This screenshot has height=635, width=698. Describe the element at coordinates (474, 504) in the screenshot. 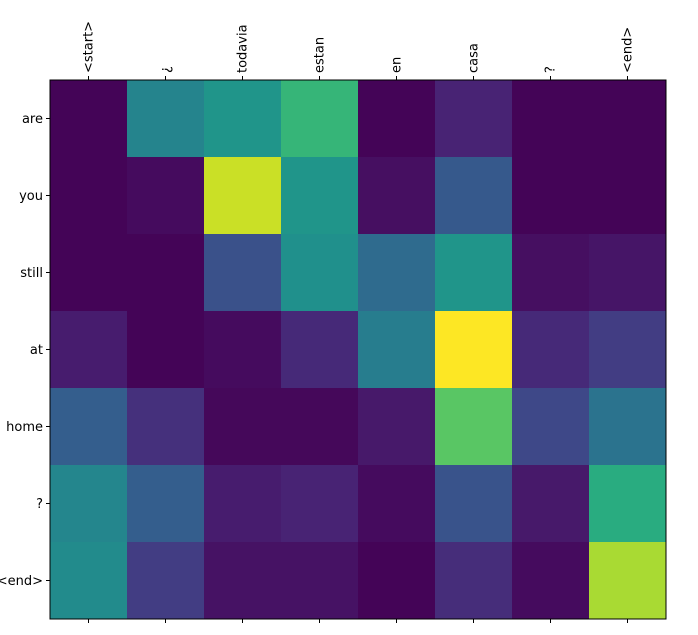

I see `heatmap-cell-r5-c5` at that location.